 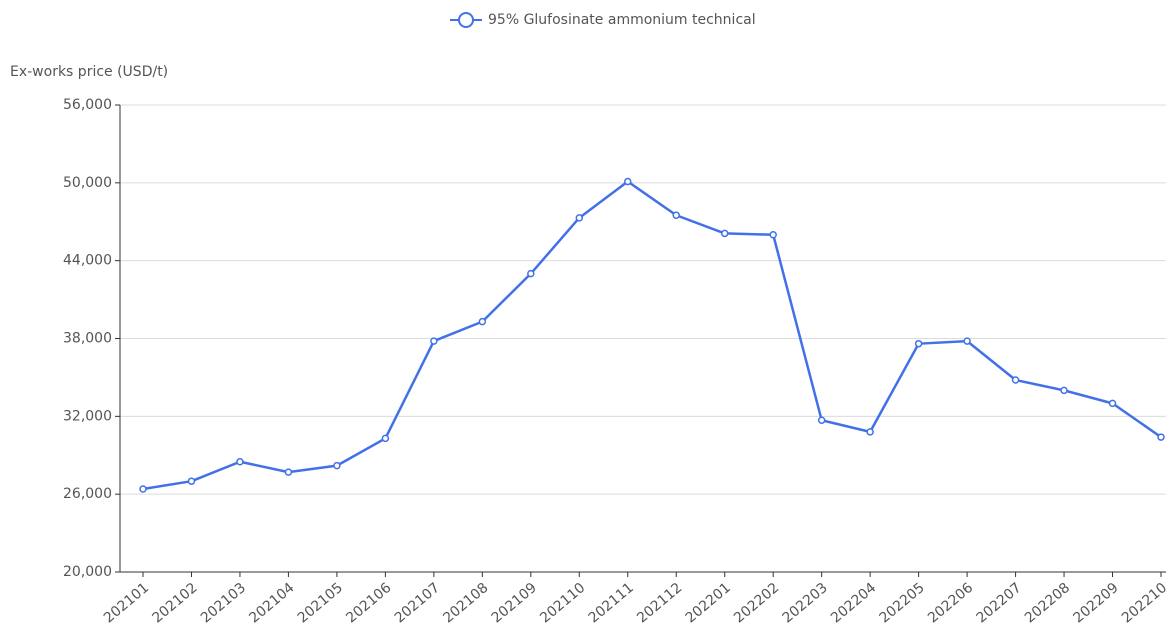 I want to click on y-tick-label: 38,000, so click(x=87, y=339).